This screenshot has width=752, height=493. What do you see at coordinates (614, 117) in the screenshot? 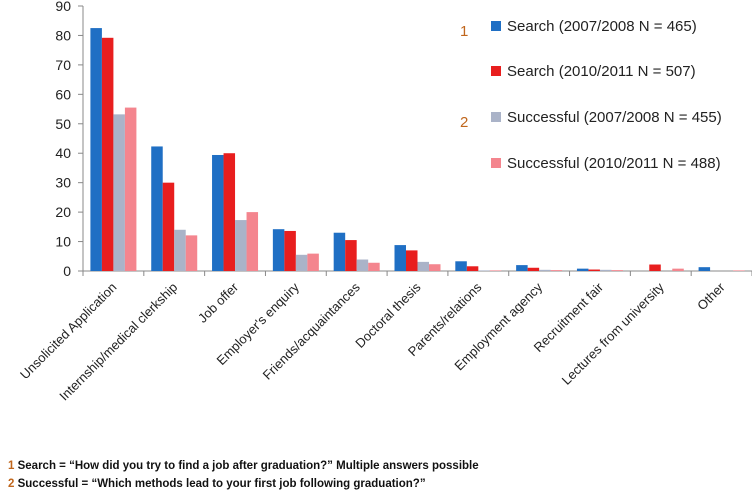
I see `legend-label: Successful (2007/2008 N = 455)` at bounding box center [614, 117].